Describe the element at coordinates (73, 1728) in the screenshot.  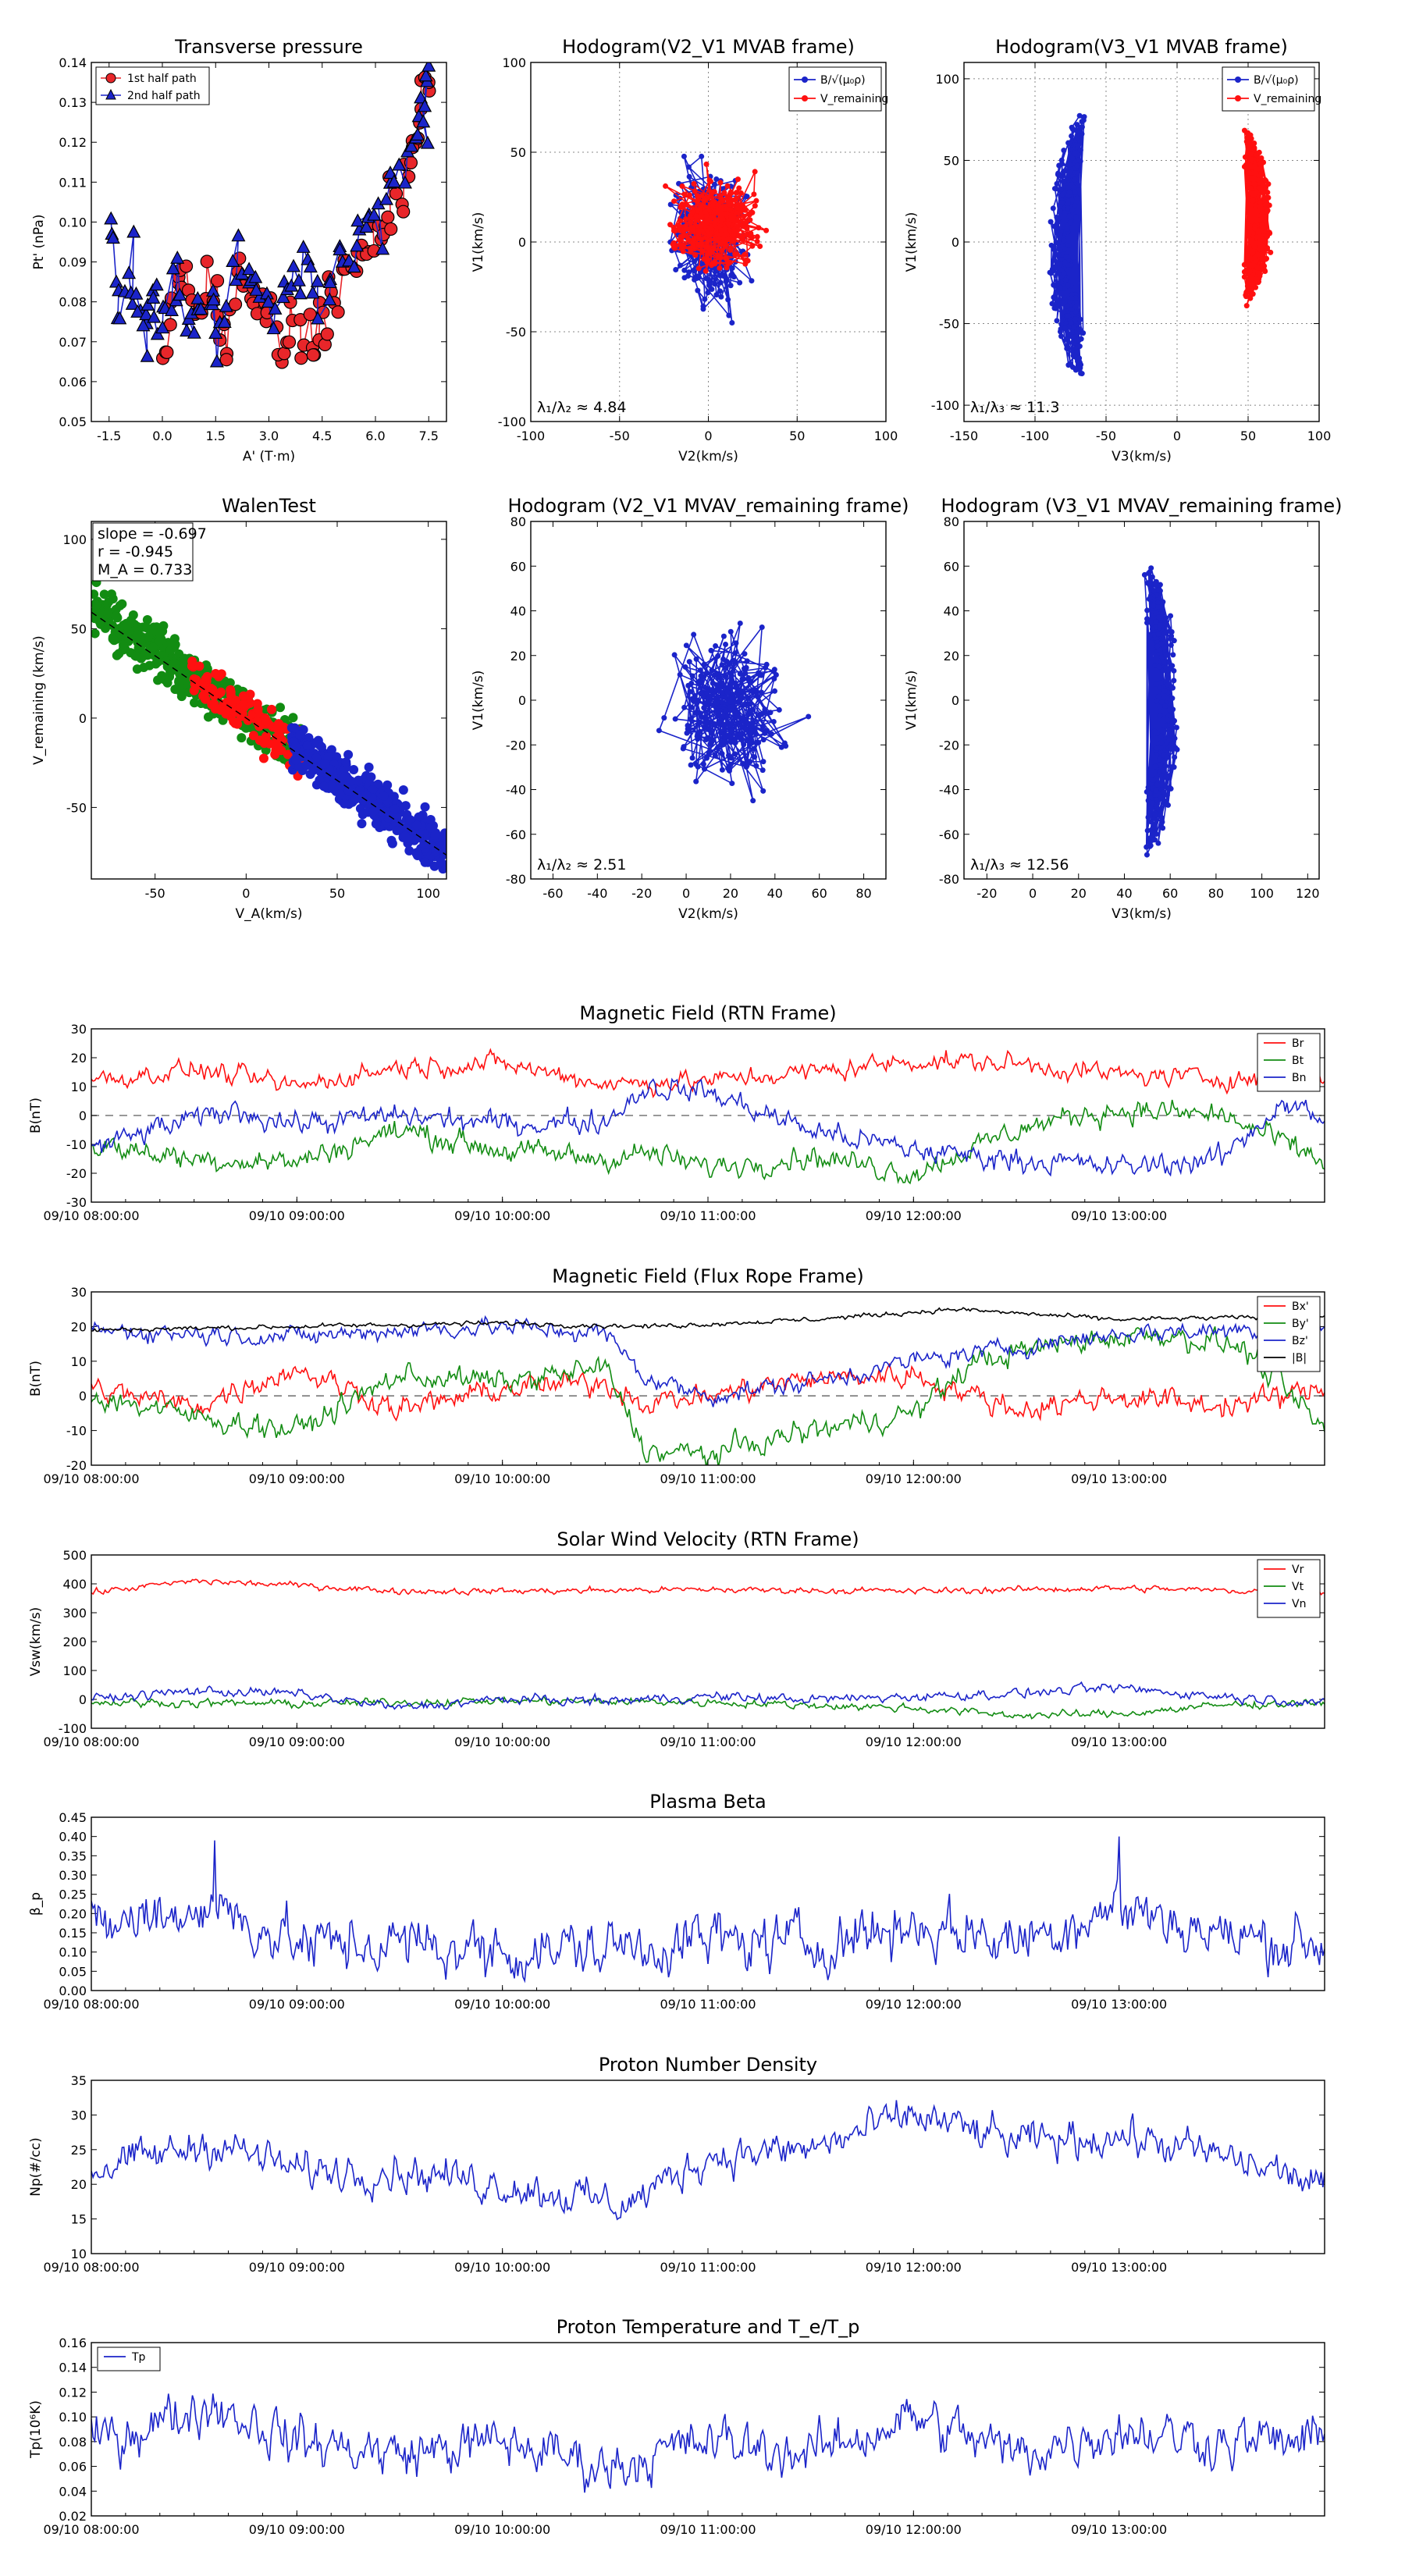
I see `y-tick-label: -100` at that location.